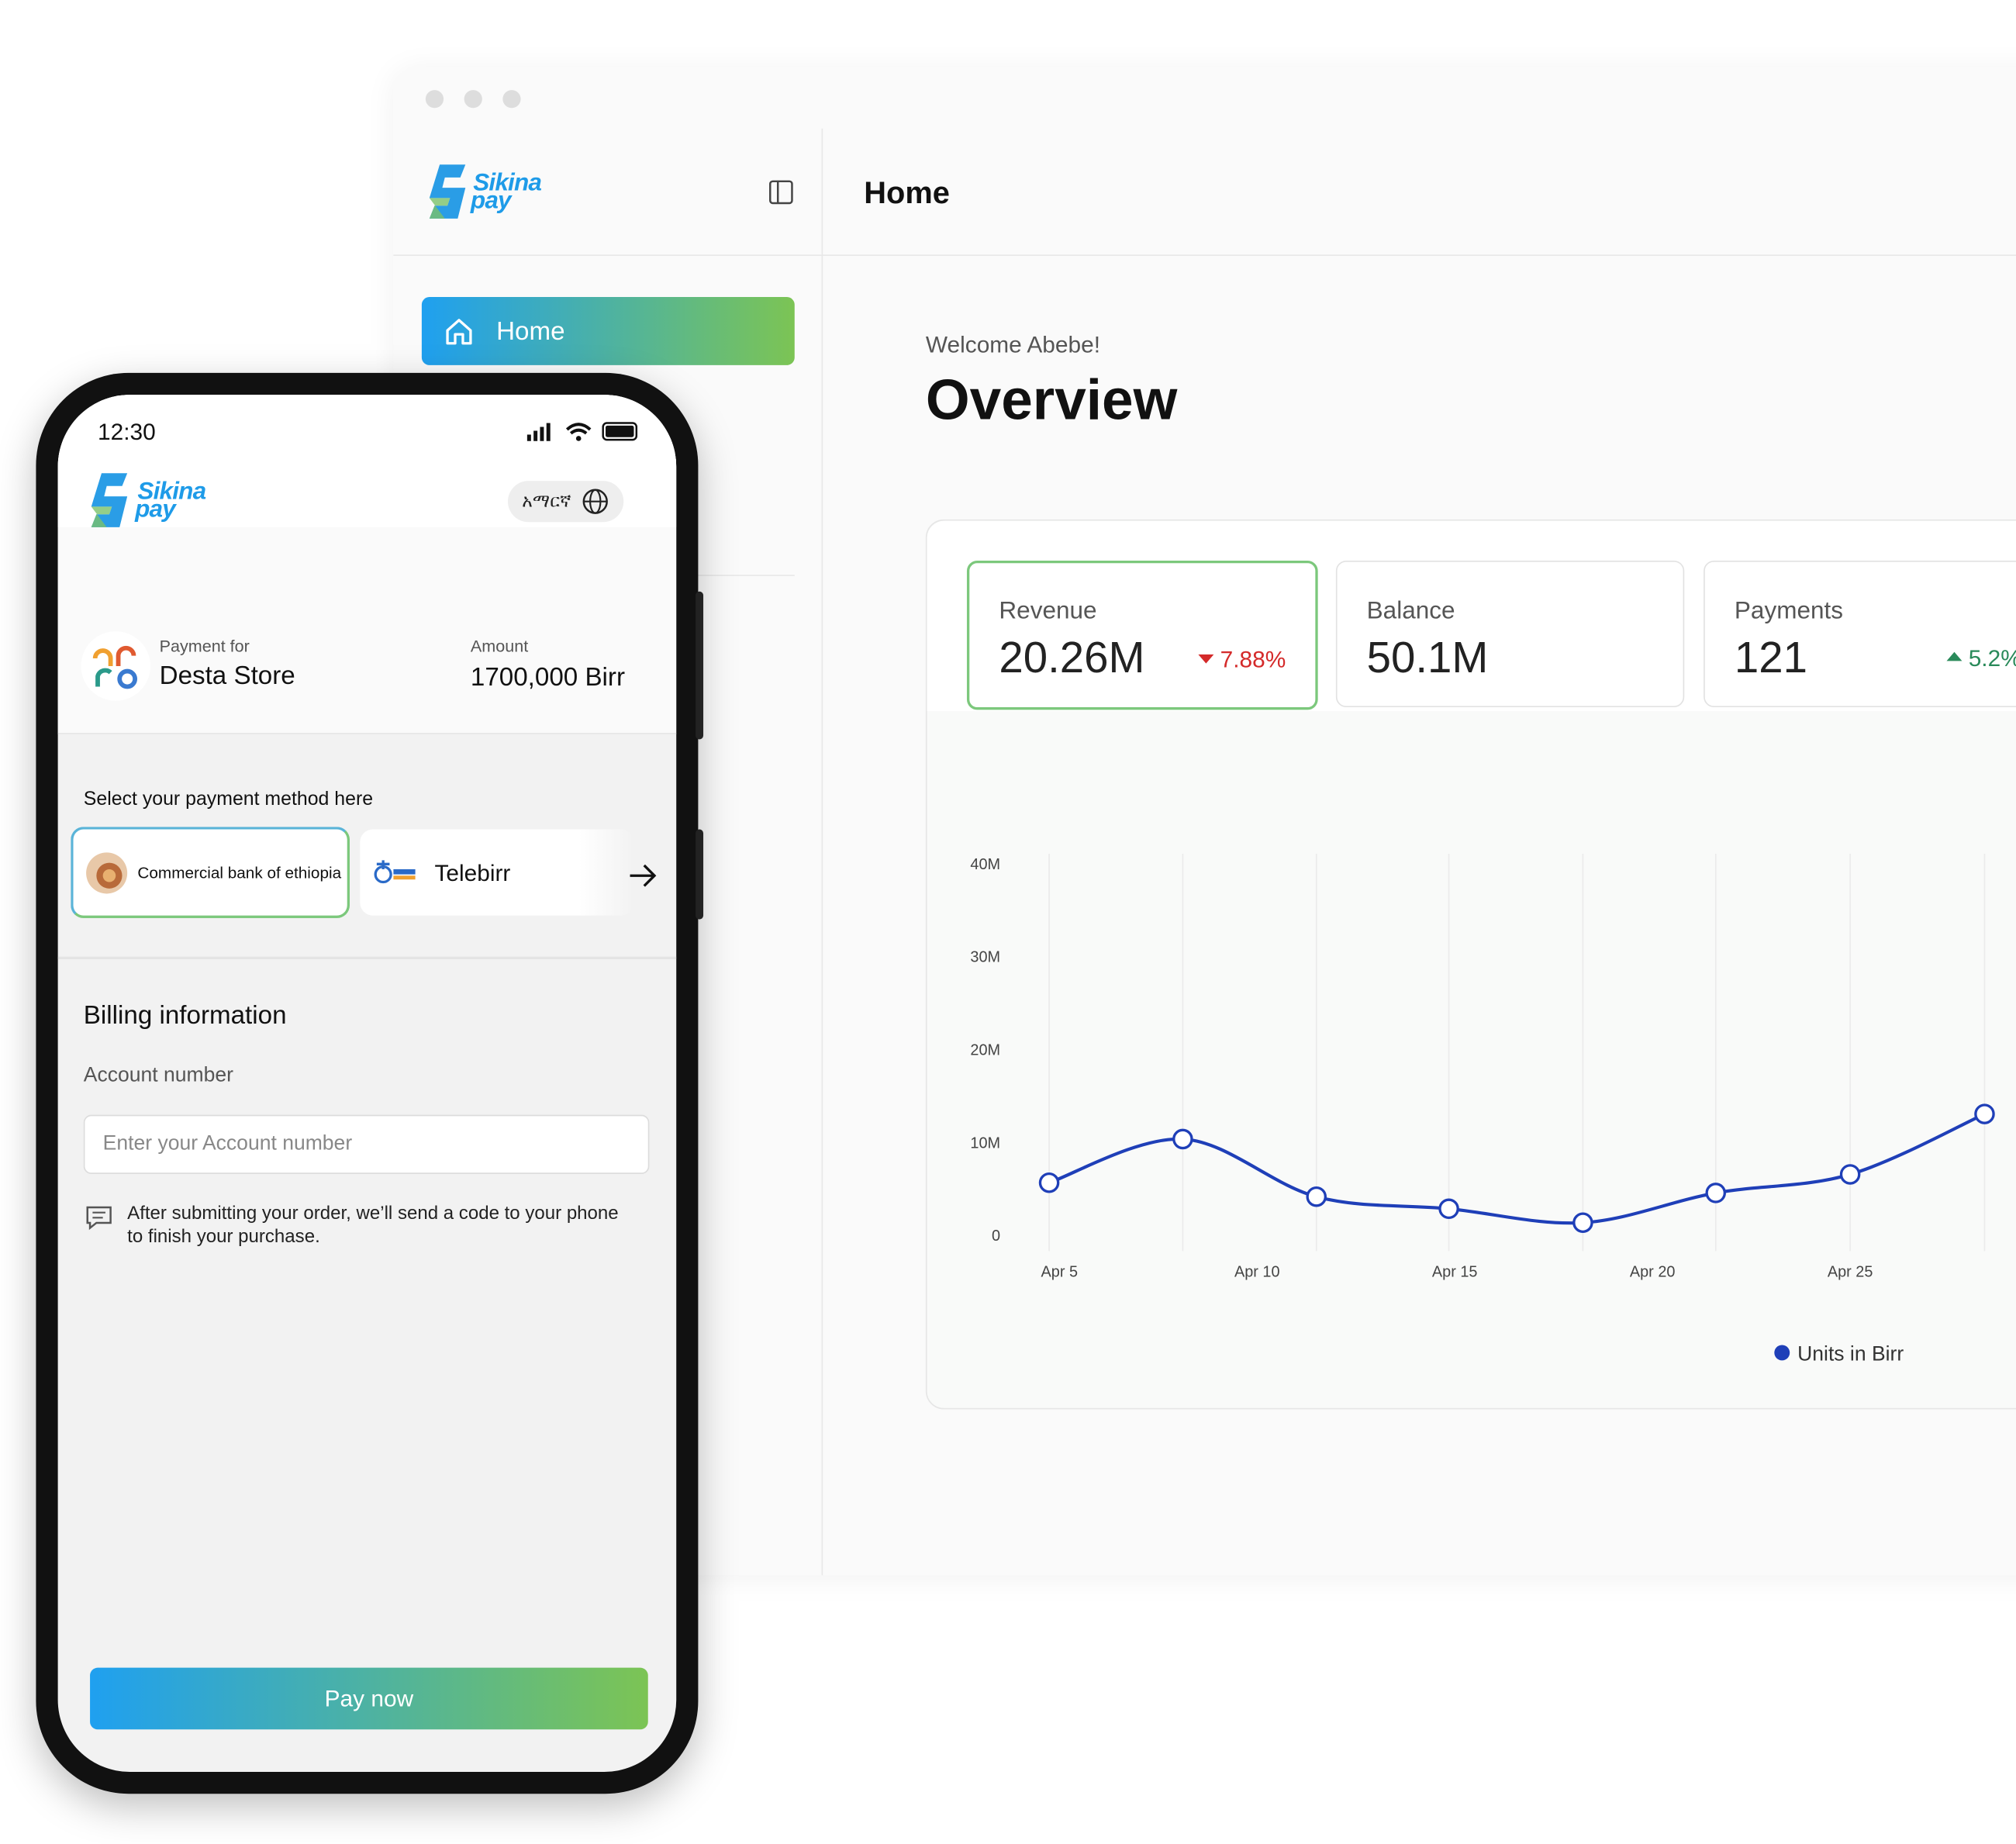 This screenshot has width=2016, height=1844. I want to click on sidebar-divider, so click(822, 852).